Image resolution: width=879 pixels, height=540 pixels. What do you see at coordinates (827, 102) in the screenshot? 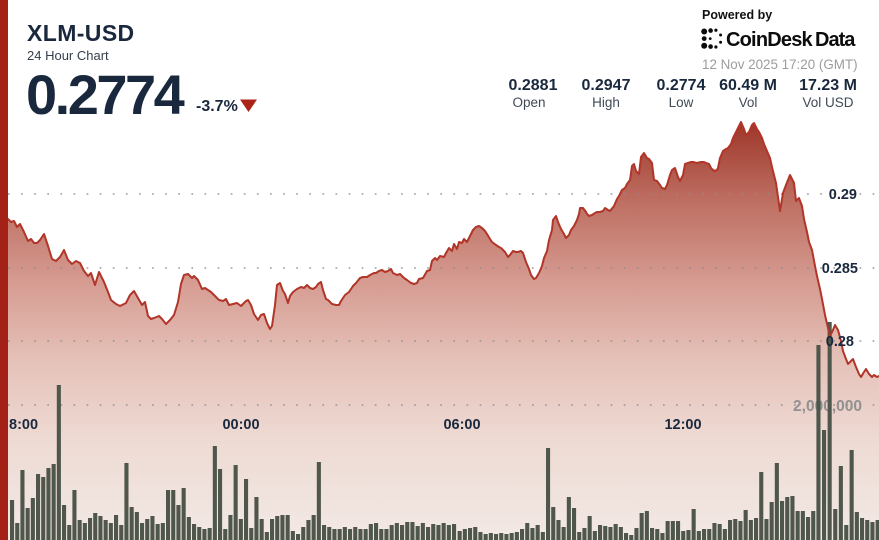
I see `svg-text: Vol USD` at bounding box center [827, 102].